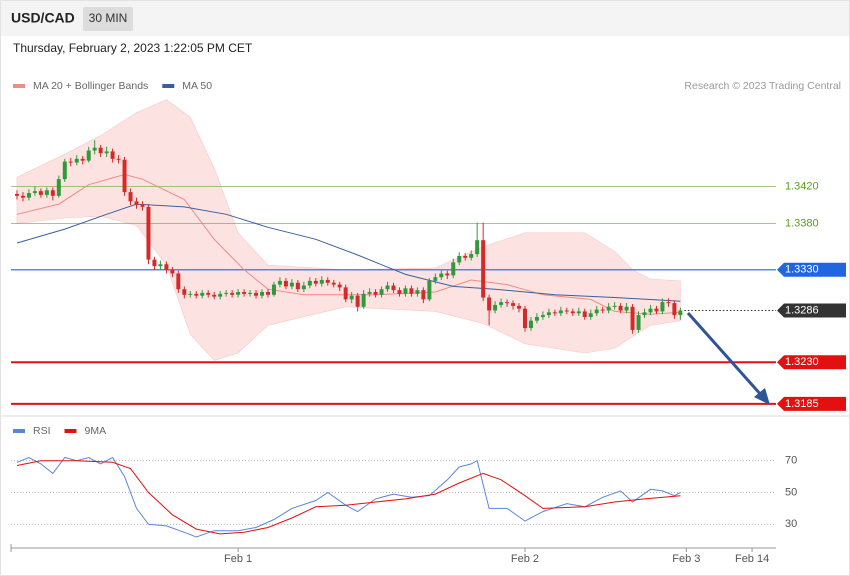 The height and width of the screenshot is (576, 850). Describe the element at coordinates (762, 86) in the screenshot. I see `credit: Research © 2023 Trading Central` at that location.